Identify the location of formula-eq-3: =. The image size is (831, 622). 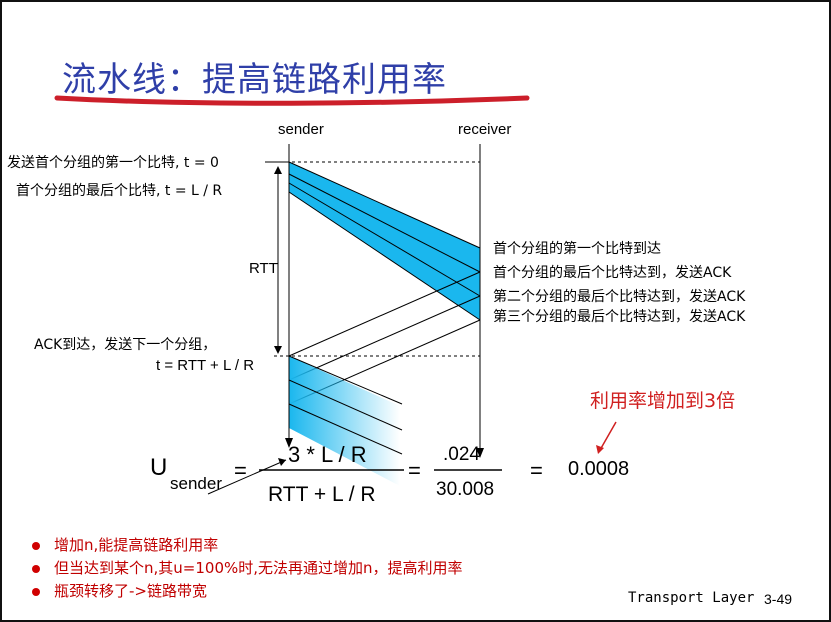
(536, 470).